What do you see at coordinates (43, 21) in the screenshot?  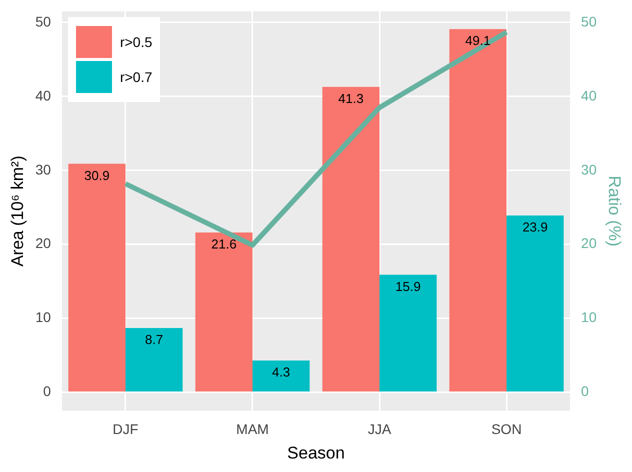 I see `y-tick-label: 50` at bounding box center [43, 21].